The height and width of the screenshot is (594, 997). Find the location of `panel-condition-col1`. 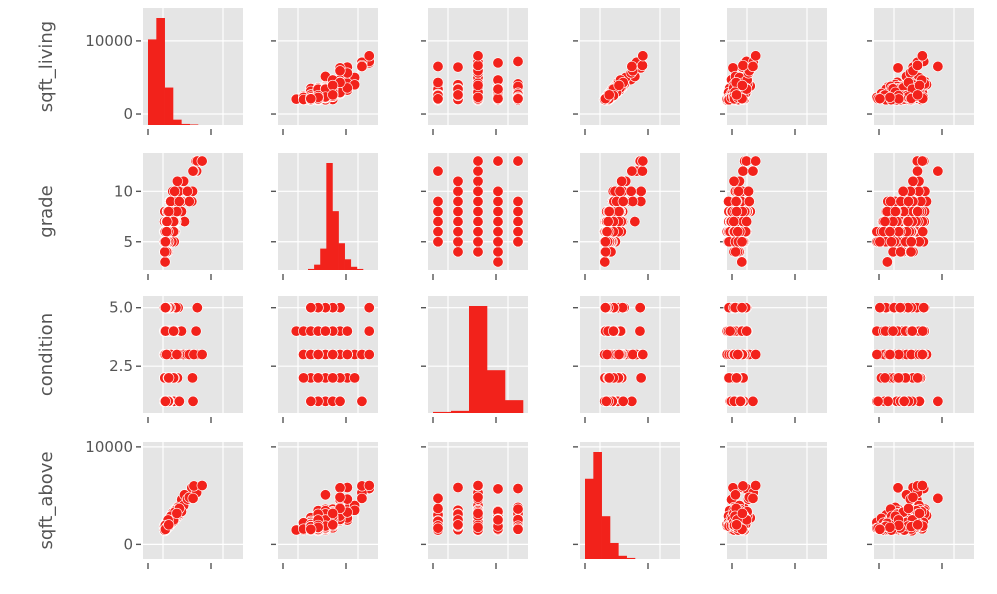

panel-condition-col1 is located at coordinates (189, 359).